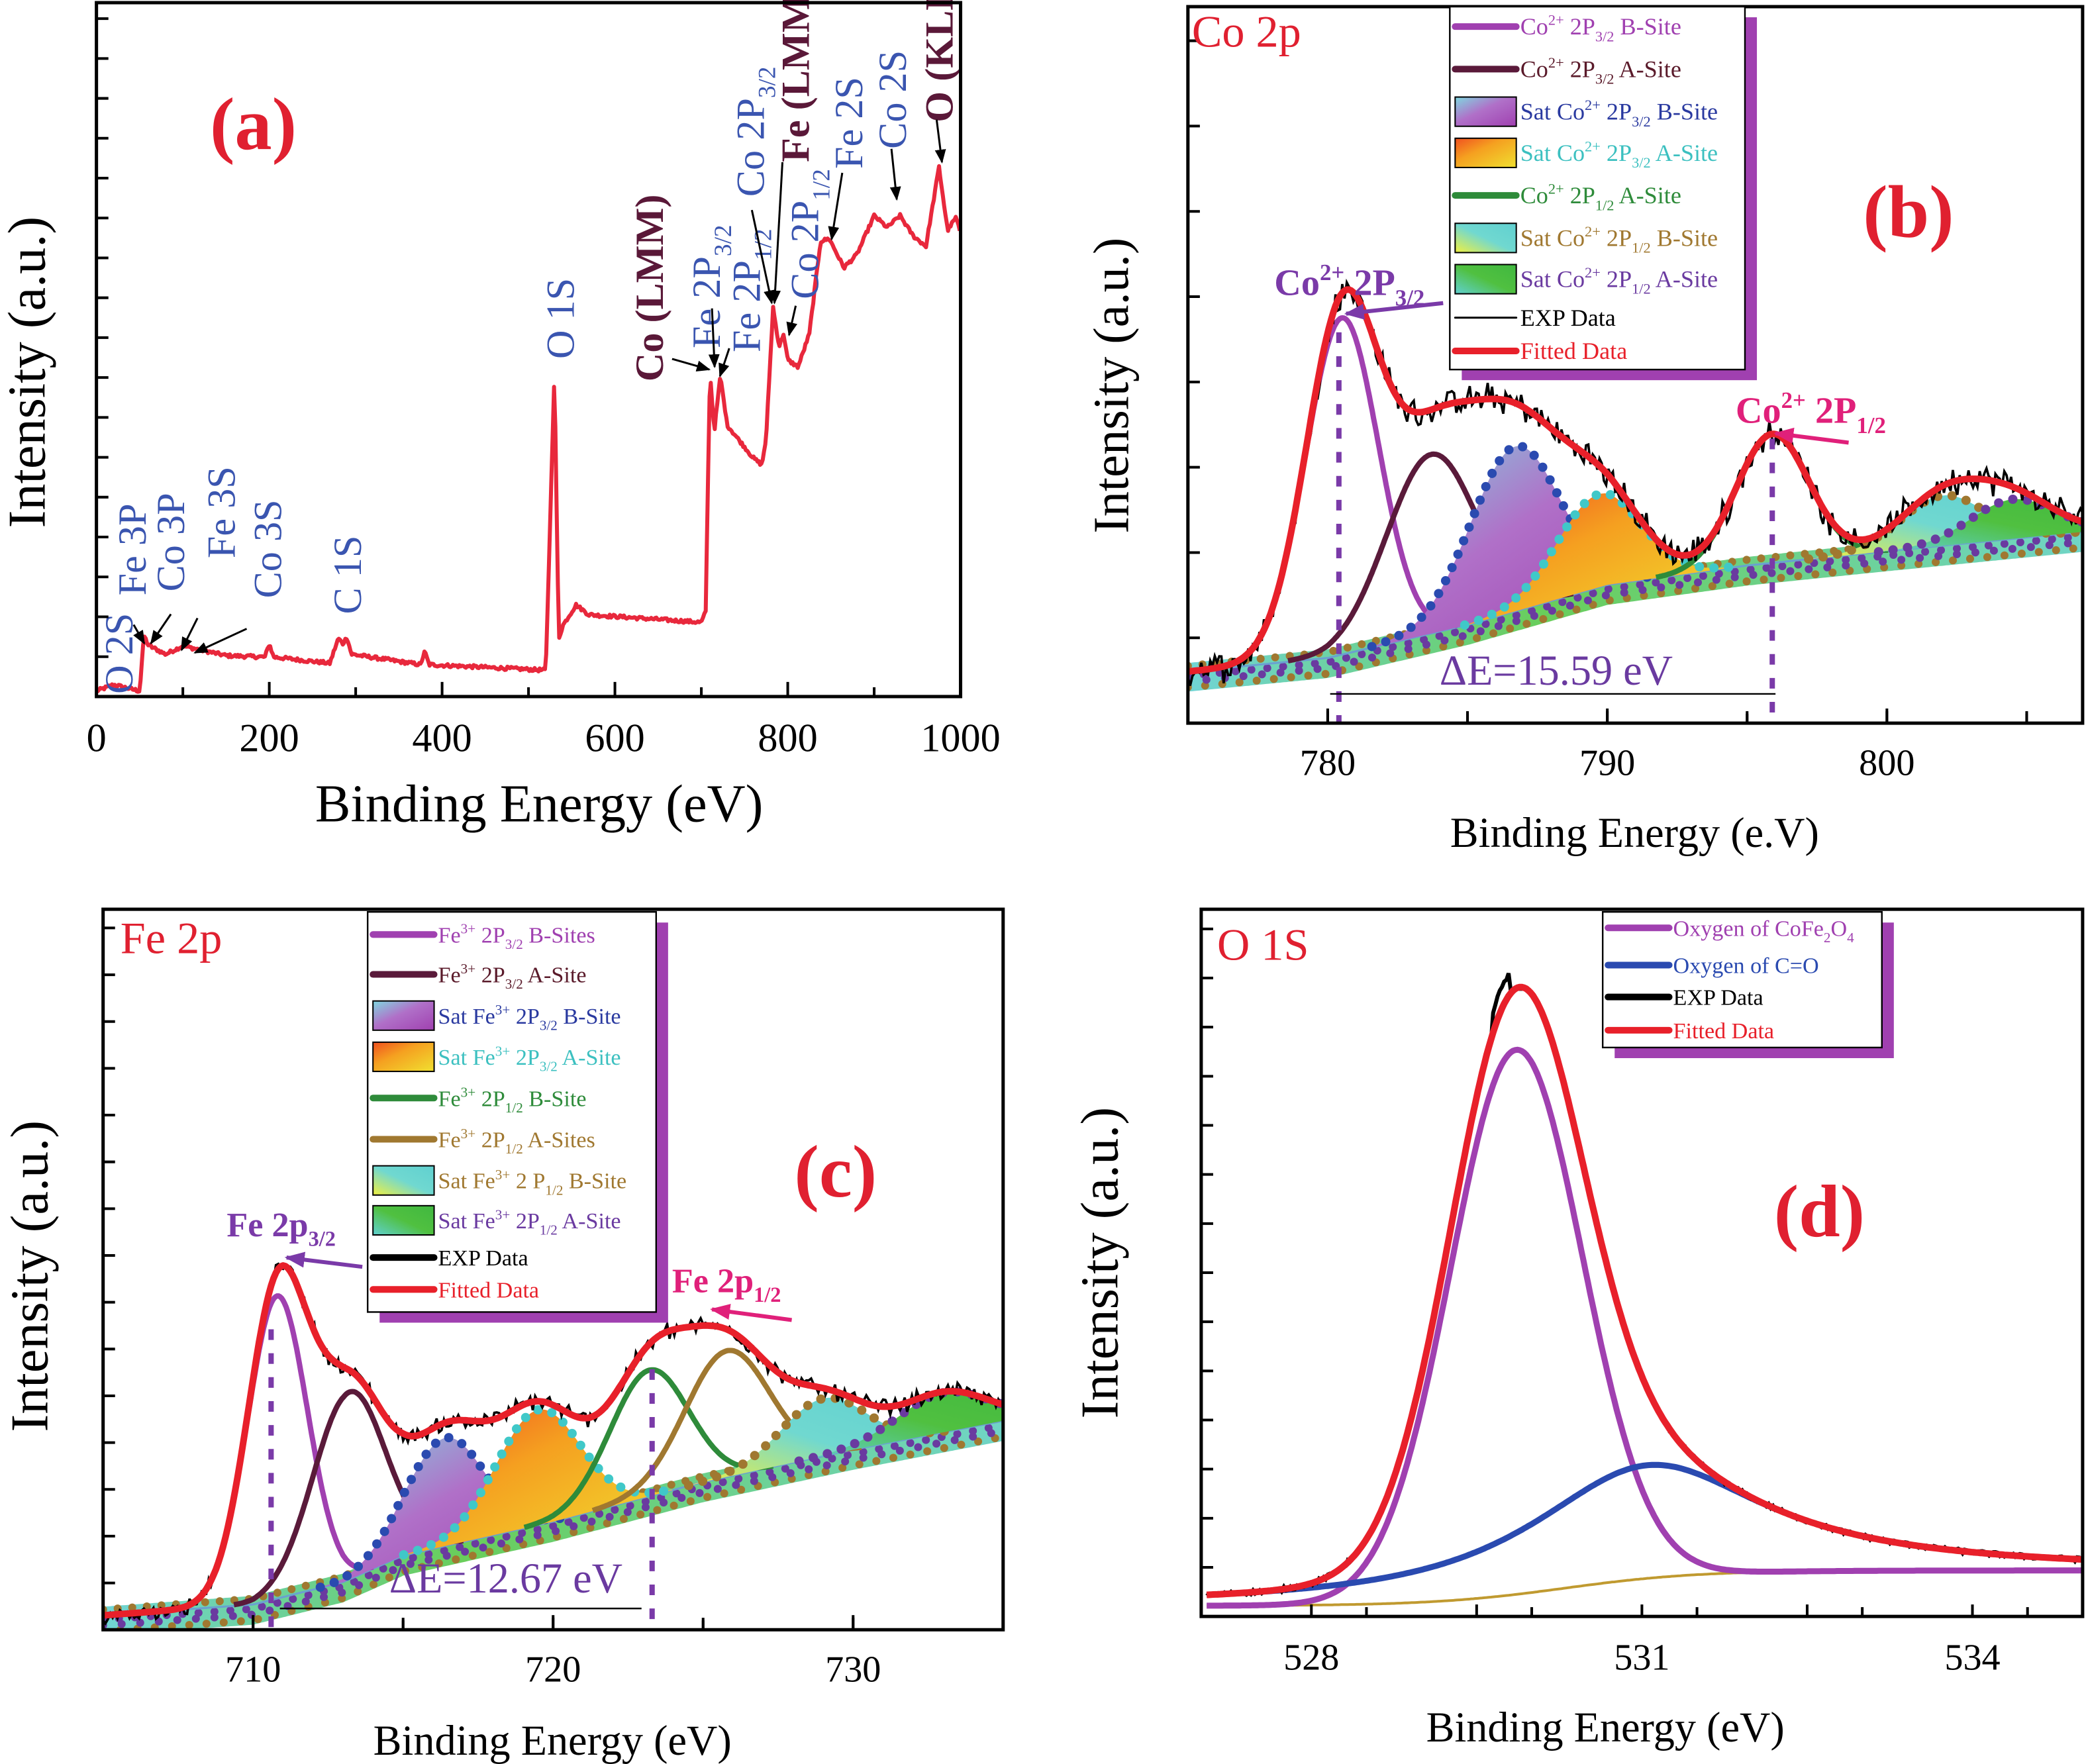  I want to click on text-segment: 2+, so click(1556, 20).